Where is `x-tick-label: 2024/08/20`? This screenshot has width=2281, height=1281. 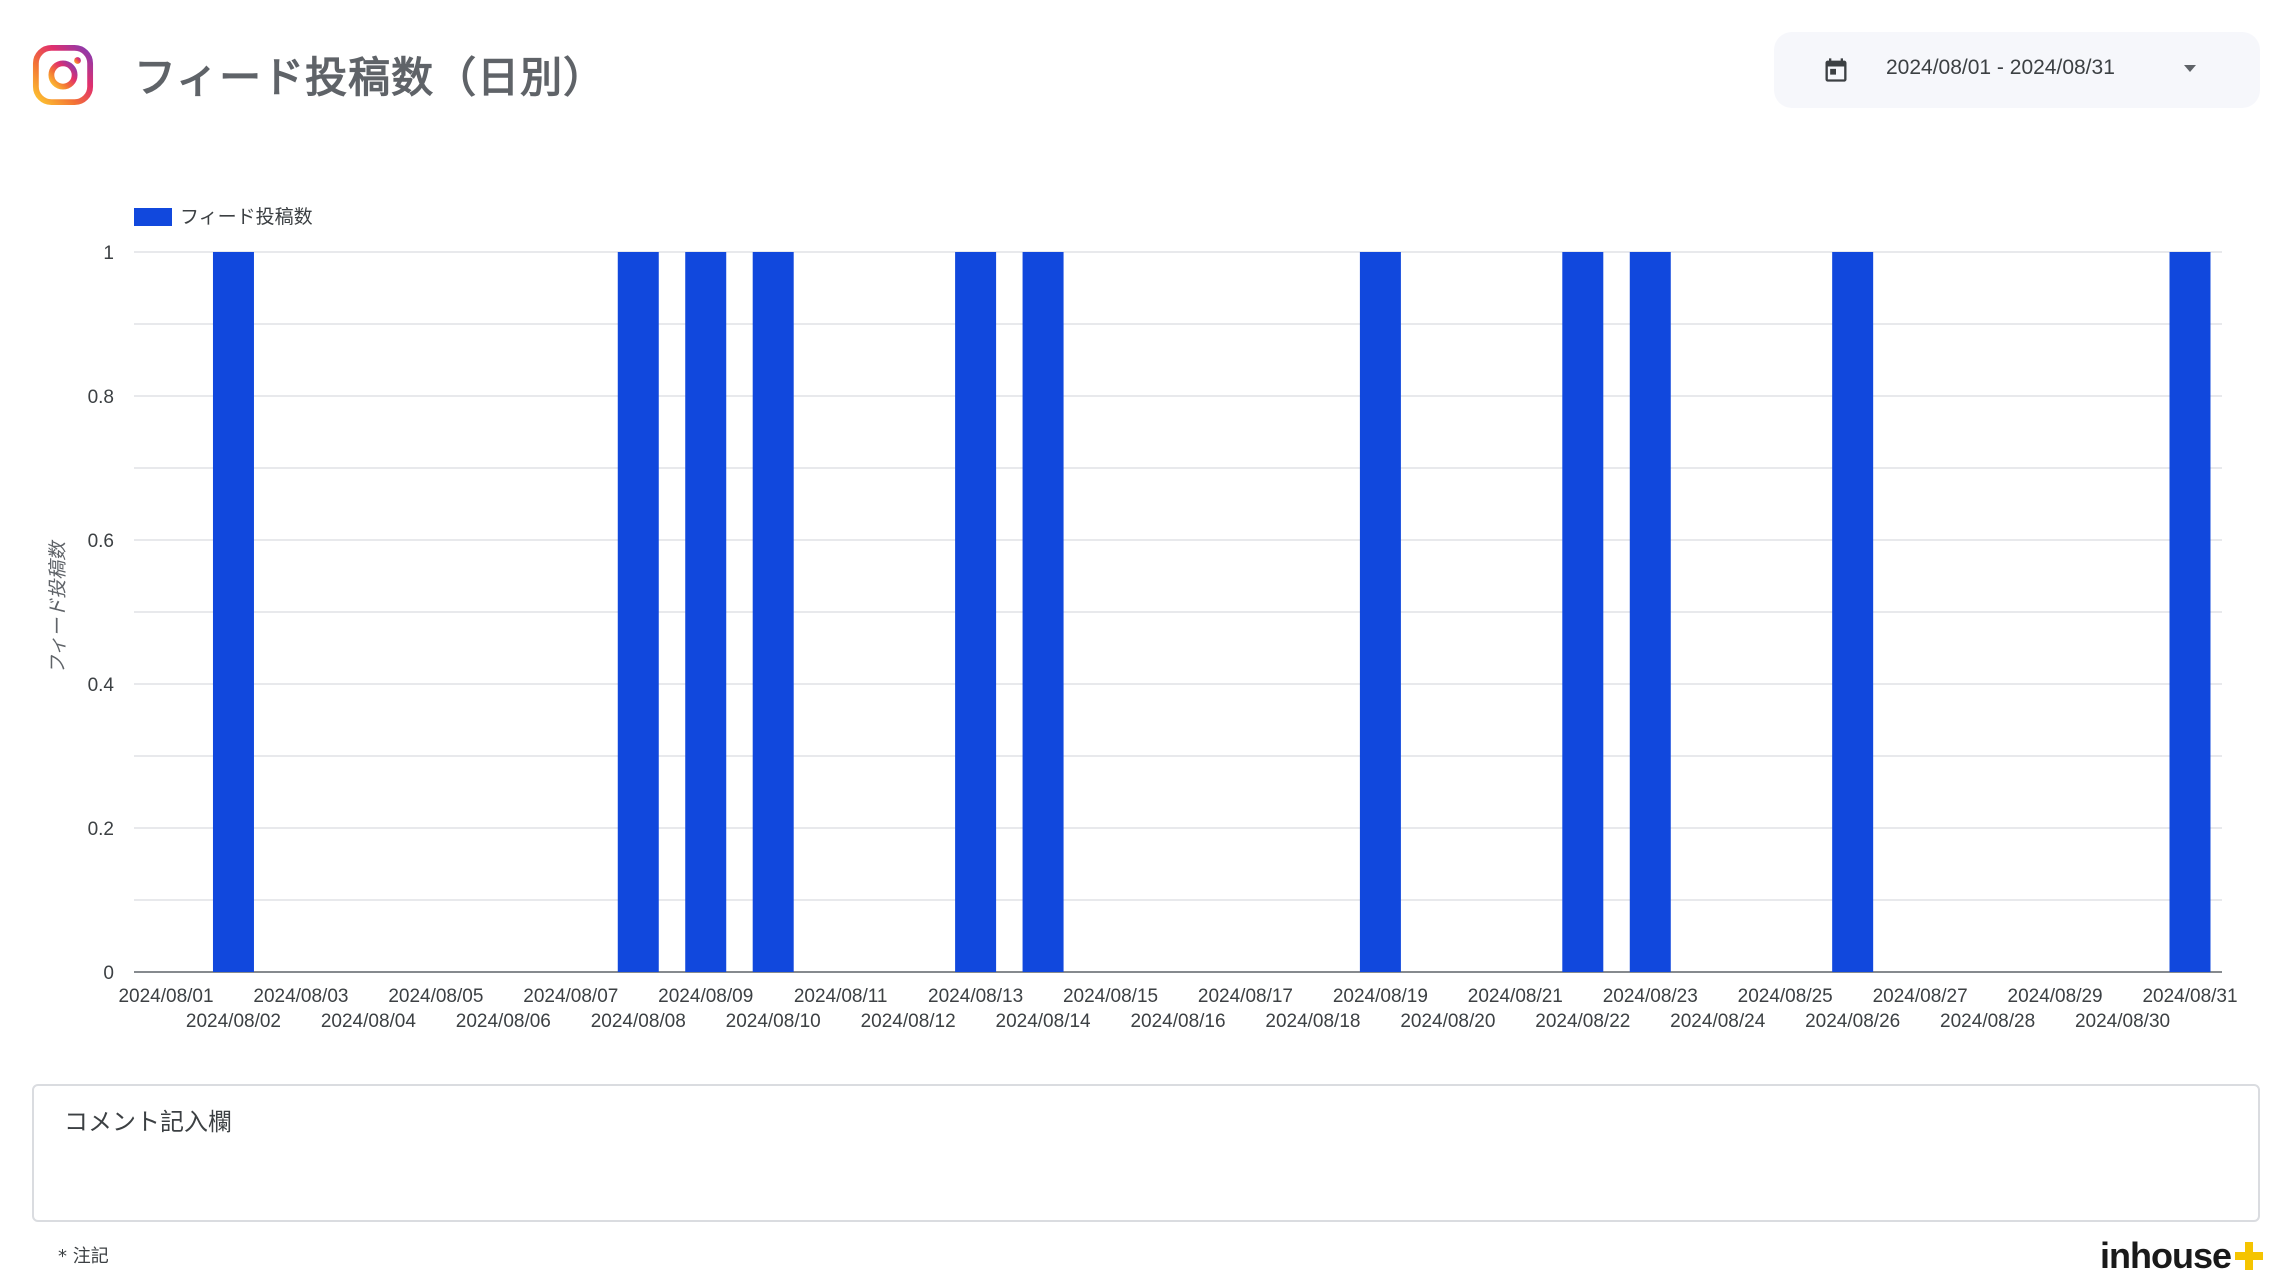
x-tick-label: 2024/08/20 is located at coordinates (1447, 1021).